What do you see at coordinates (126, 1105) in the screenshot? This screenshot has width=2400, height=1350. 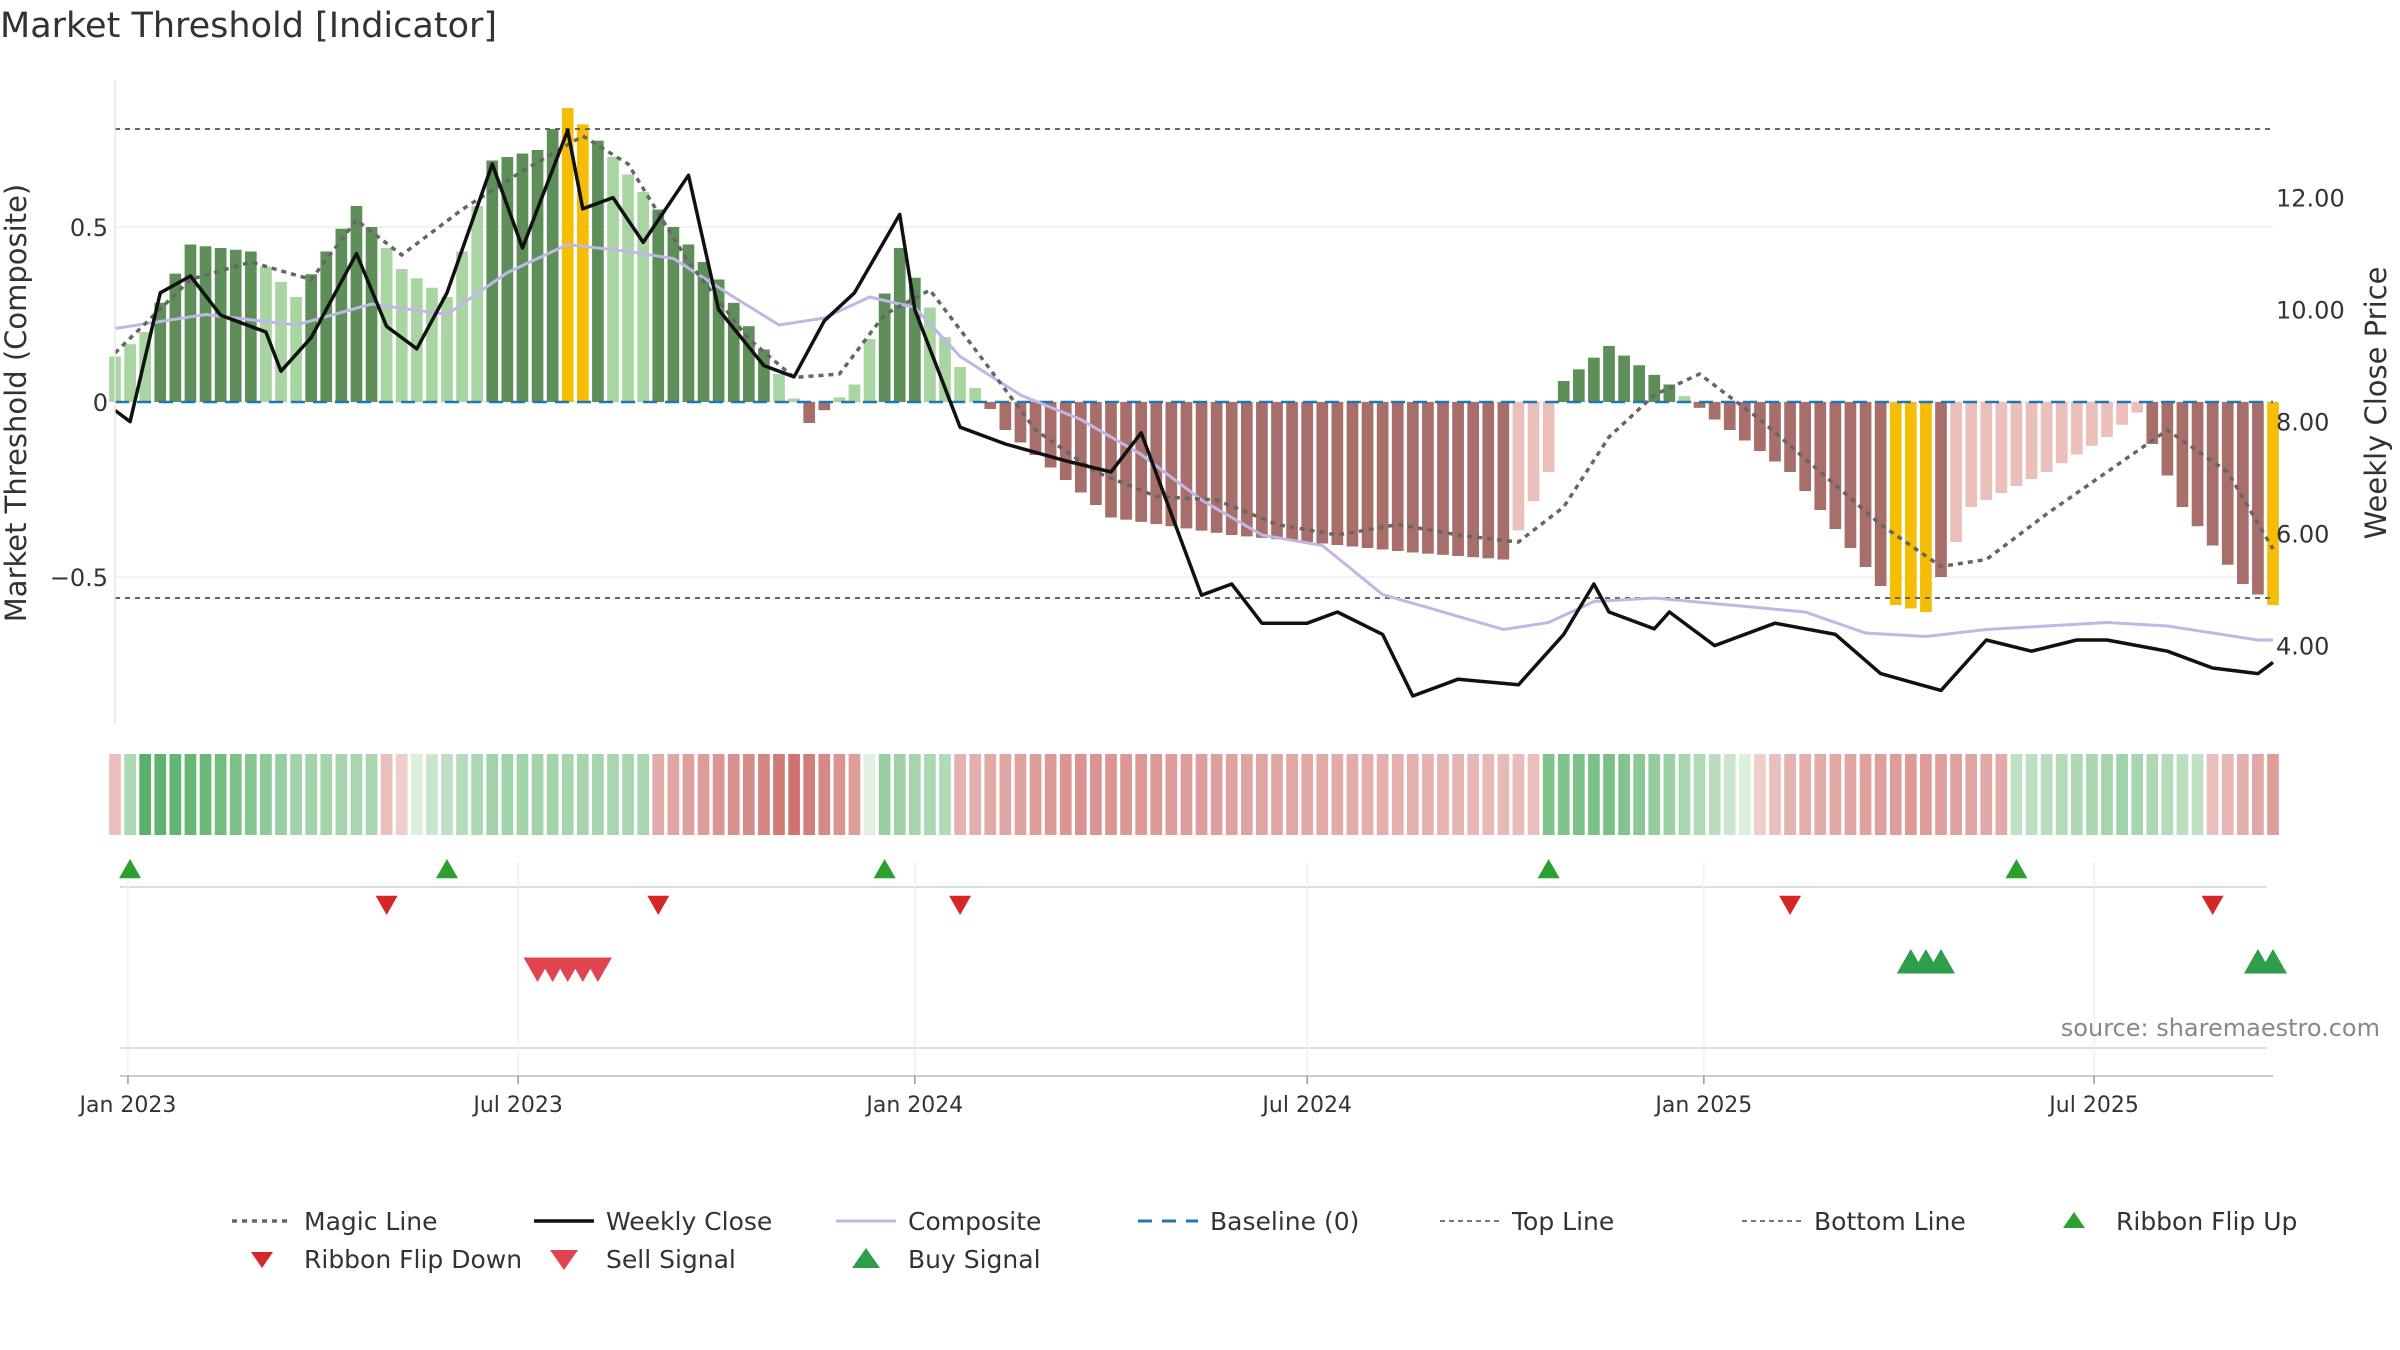 I see `x-tick-label: Jan 2023` at bounding box center [126, 1105].